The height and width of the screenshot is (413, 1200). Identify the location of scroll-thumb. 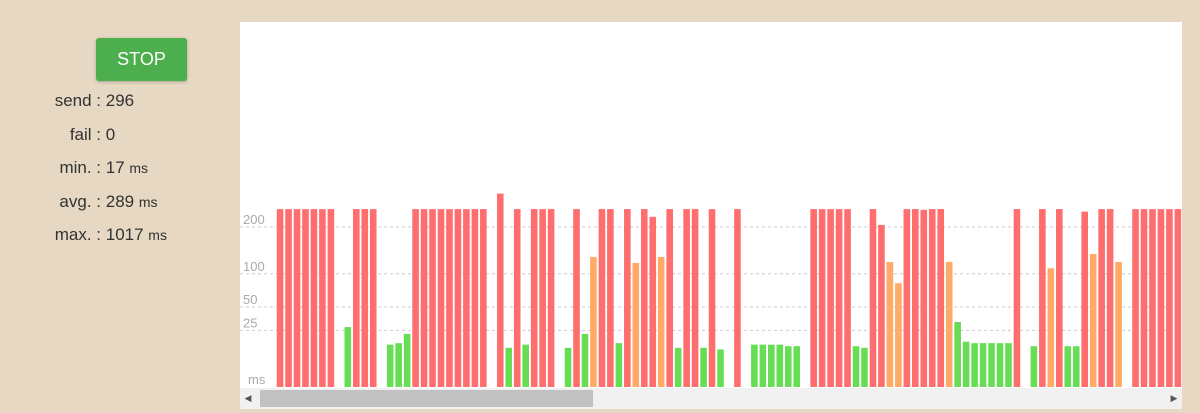
(426, 398).